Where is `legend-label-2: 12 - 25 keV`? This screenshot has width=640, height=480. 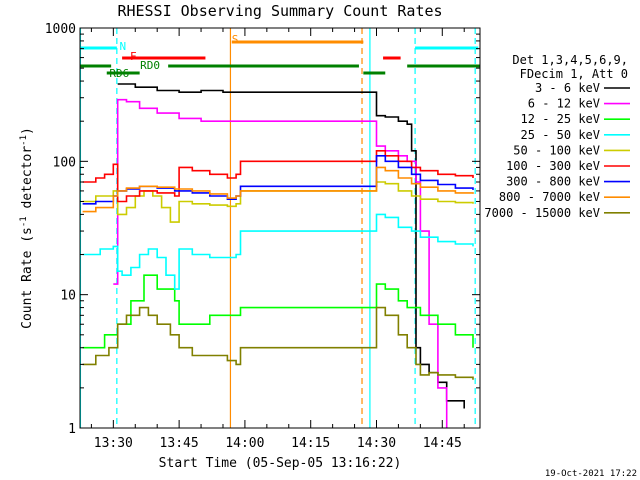 legend-label-2: 12 - 25 keV is located at coordinates (560, 119).